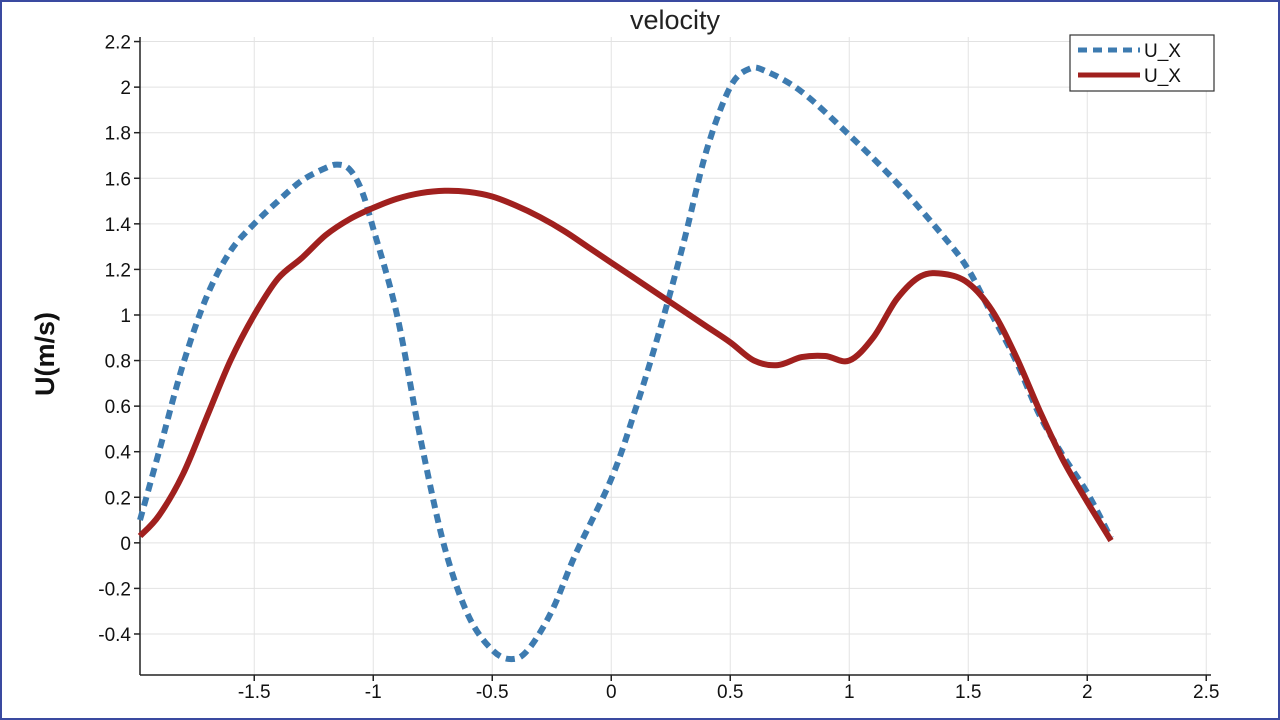 Image resolution: width=1280 pixels, height=720 pixels. I want to click on y-tick-label: 2.2, so click(118, 43).